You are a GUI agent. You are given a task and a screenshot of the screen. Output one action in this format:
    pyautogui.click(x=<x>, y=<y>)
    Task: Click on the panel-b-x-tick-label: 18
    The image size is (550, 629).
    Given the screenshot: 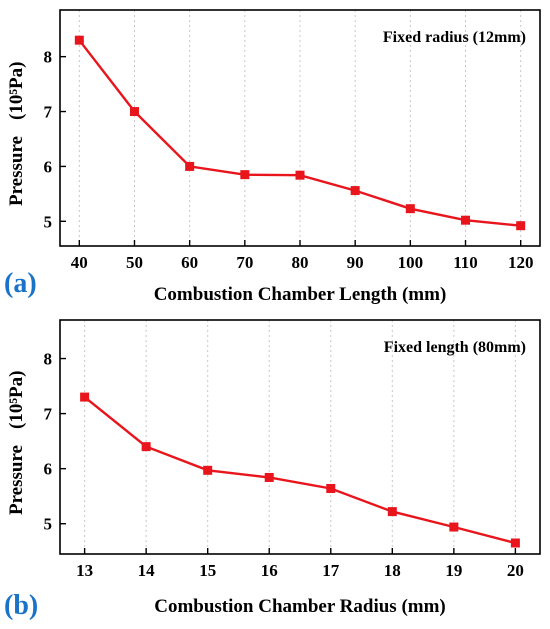 What is the action you would take?
    pyautogui.click(x=392, y=570)
    